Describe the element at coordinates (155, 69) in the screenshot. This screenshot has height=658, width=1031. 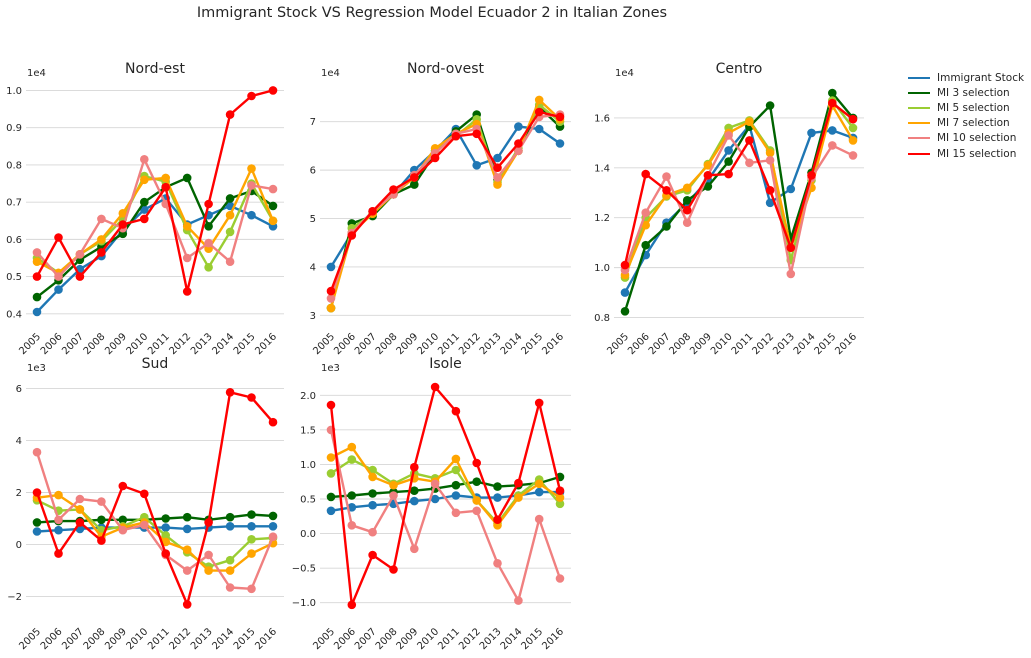
I see `panel-title: Nord-est` at that location.